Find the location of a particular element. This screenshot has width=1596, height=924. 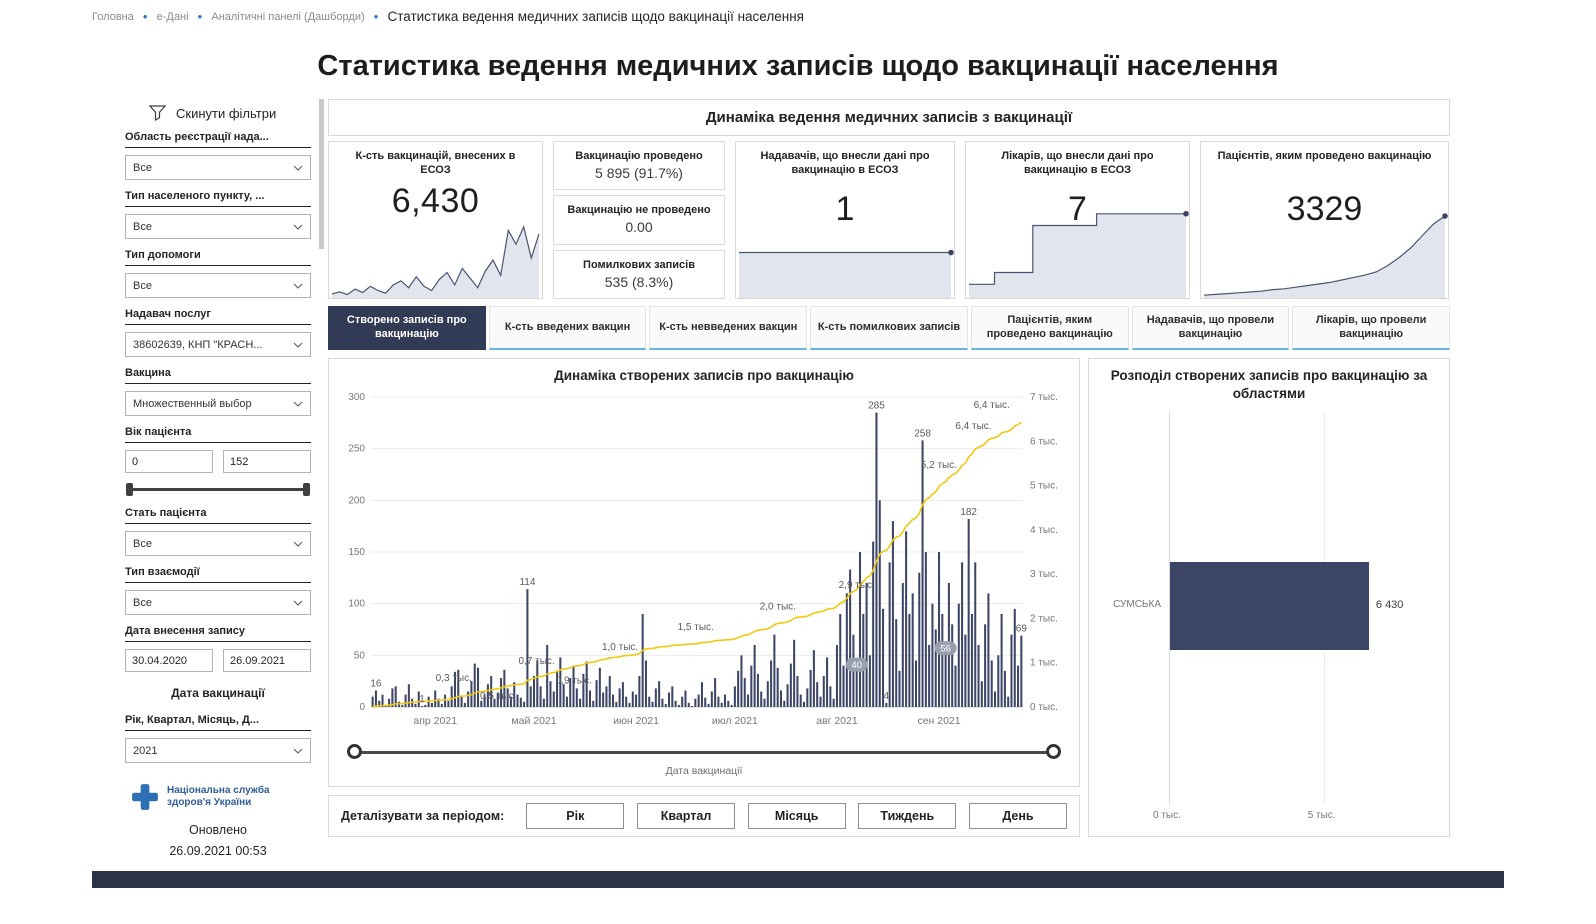

slider-track is located at coordinates (218, 489).